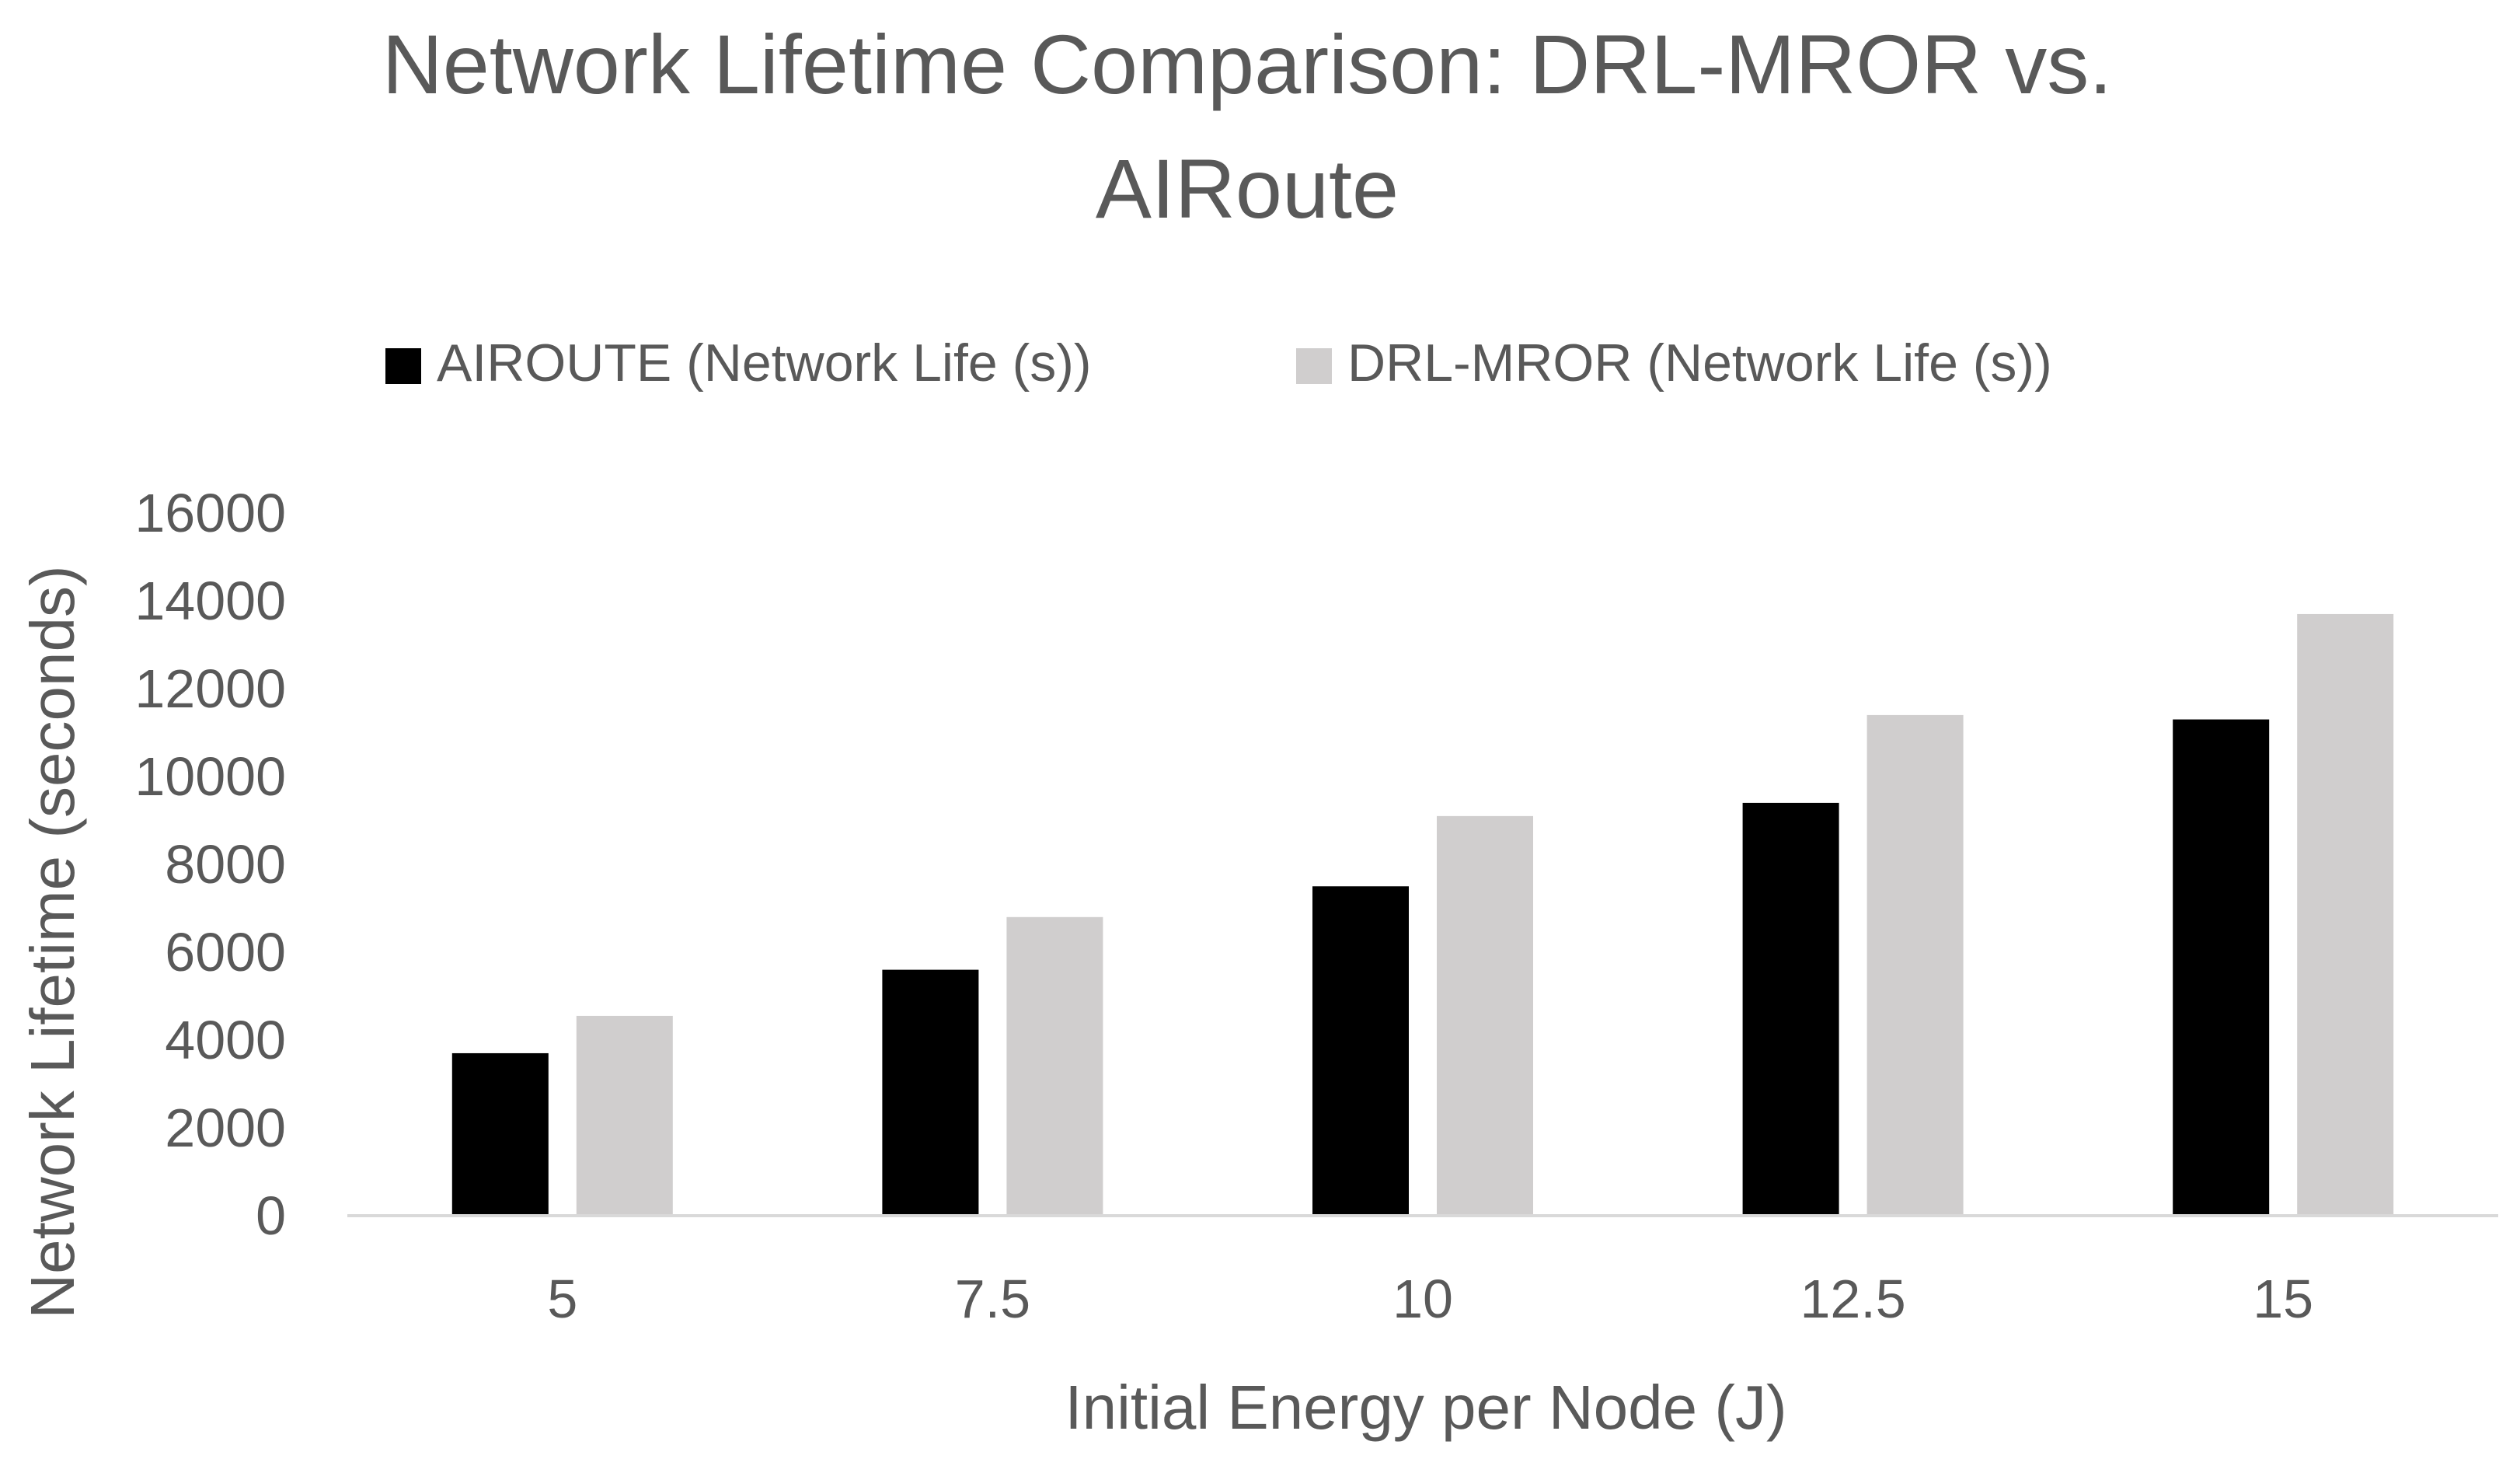 This screenshot has width=2520, height=1466. What do you see at coordinates (210, 776) in the screenshot?
I see `y-tick-label: 10000` at bounding box center [210, 776].